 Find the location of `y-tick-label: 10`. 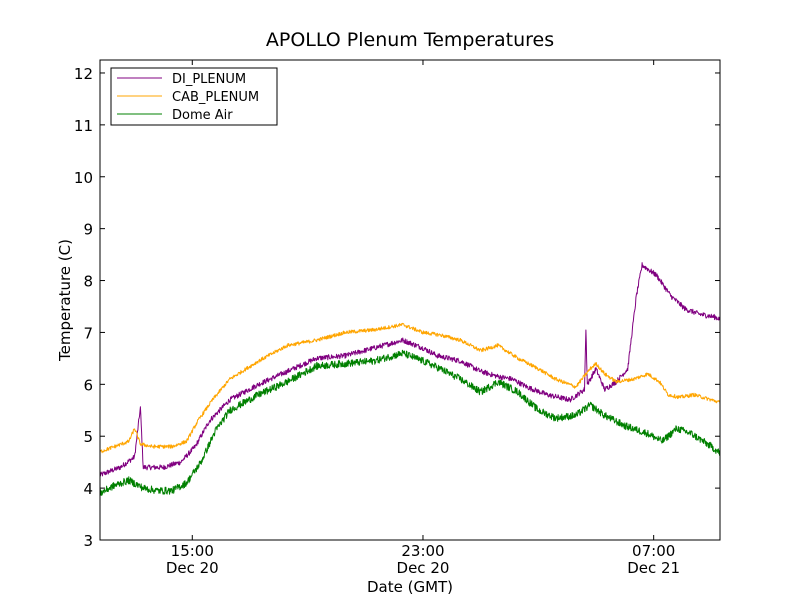

y-tick-label: 10 is located at coordinates (83, 178).